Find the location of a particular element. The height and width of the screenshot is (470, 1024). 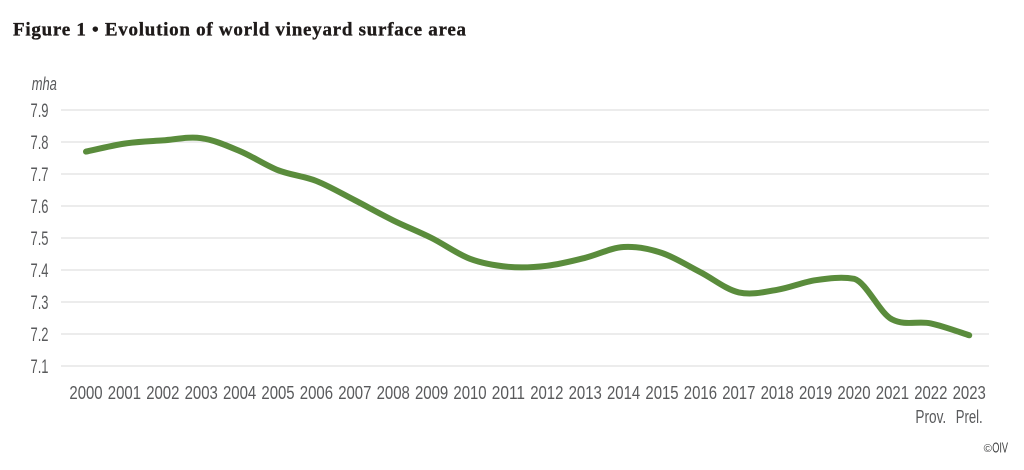

svg-text: 2006 is located at coordinates (316, 392).